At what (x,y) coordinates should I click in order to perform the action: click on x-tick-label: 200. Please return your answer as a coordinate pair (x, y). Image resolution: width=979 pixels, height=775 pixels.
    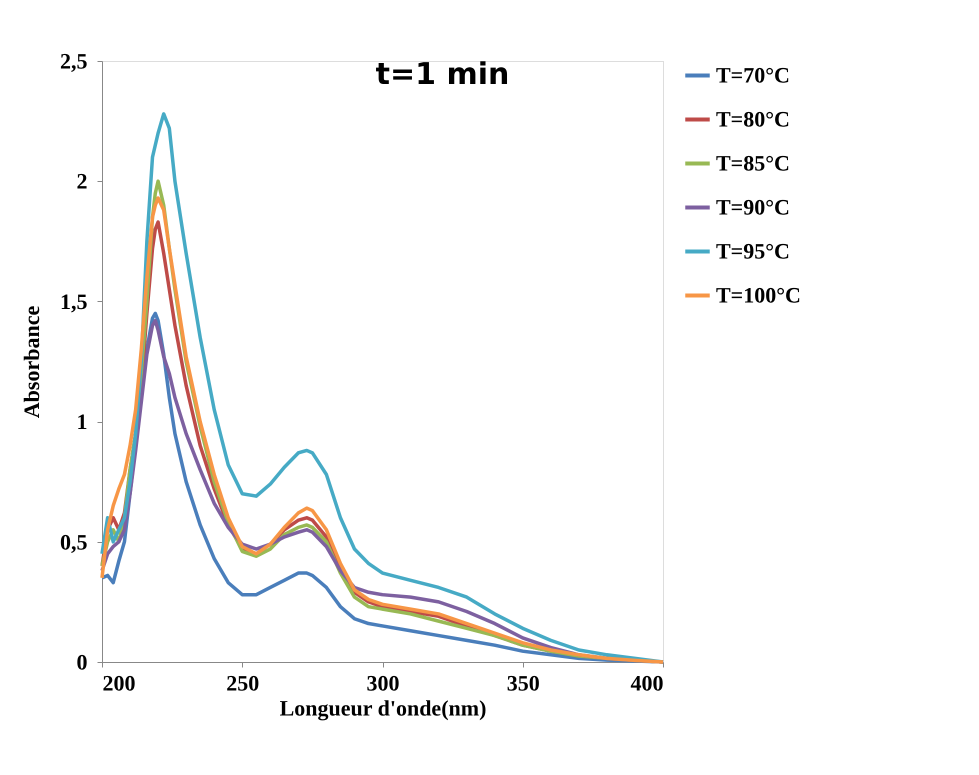
    Looking at the image, I should click on (119, 683).